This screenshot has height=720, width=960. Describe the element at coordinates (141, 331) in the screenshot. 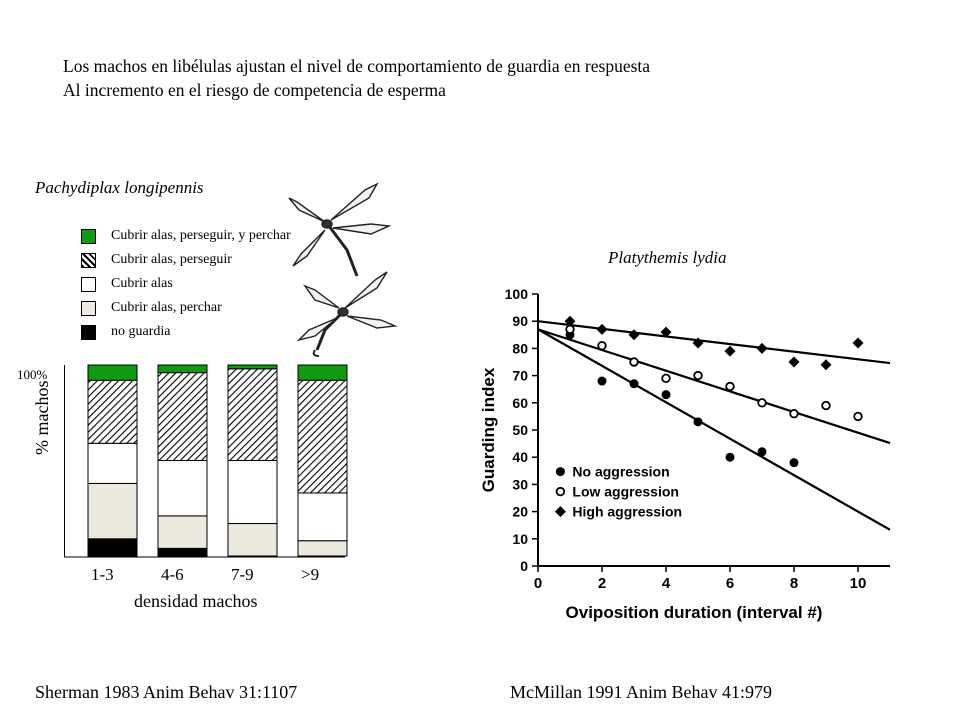

I see `legend-label-4: no guardia` at that location.